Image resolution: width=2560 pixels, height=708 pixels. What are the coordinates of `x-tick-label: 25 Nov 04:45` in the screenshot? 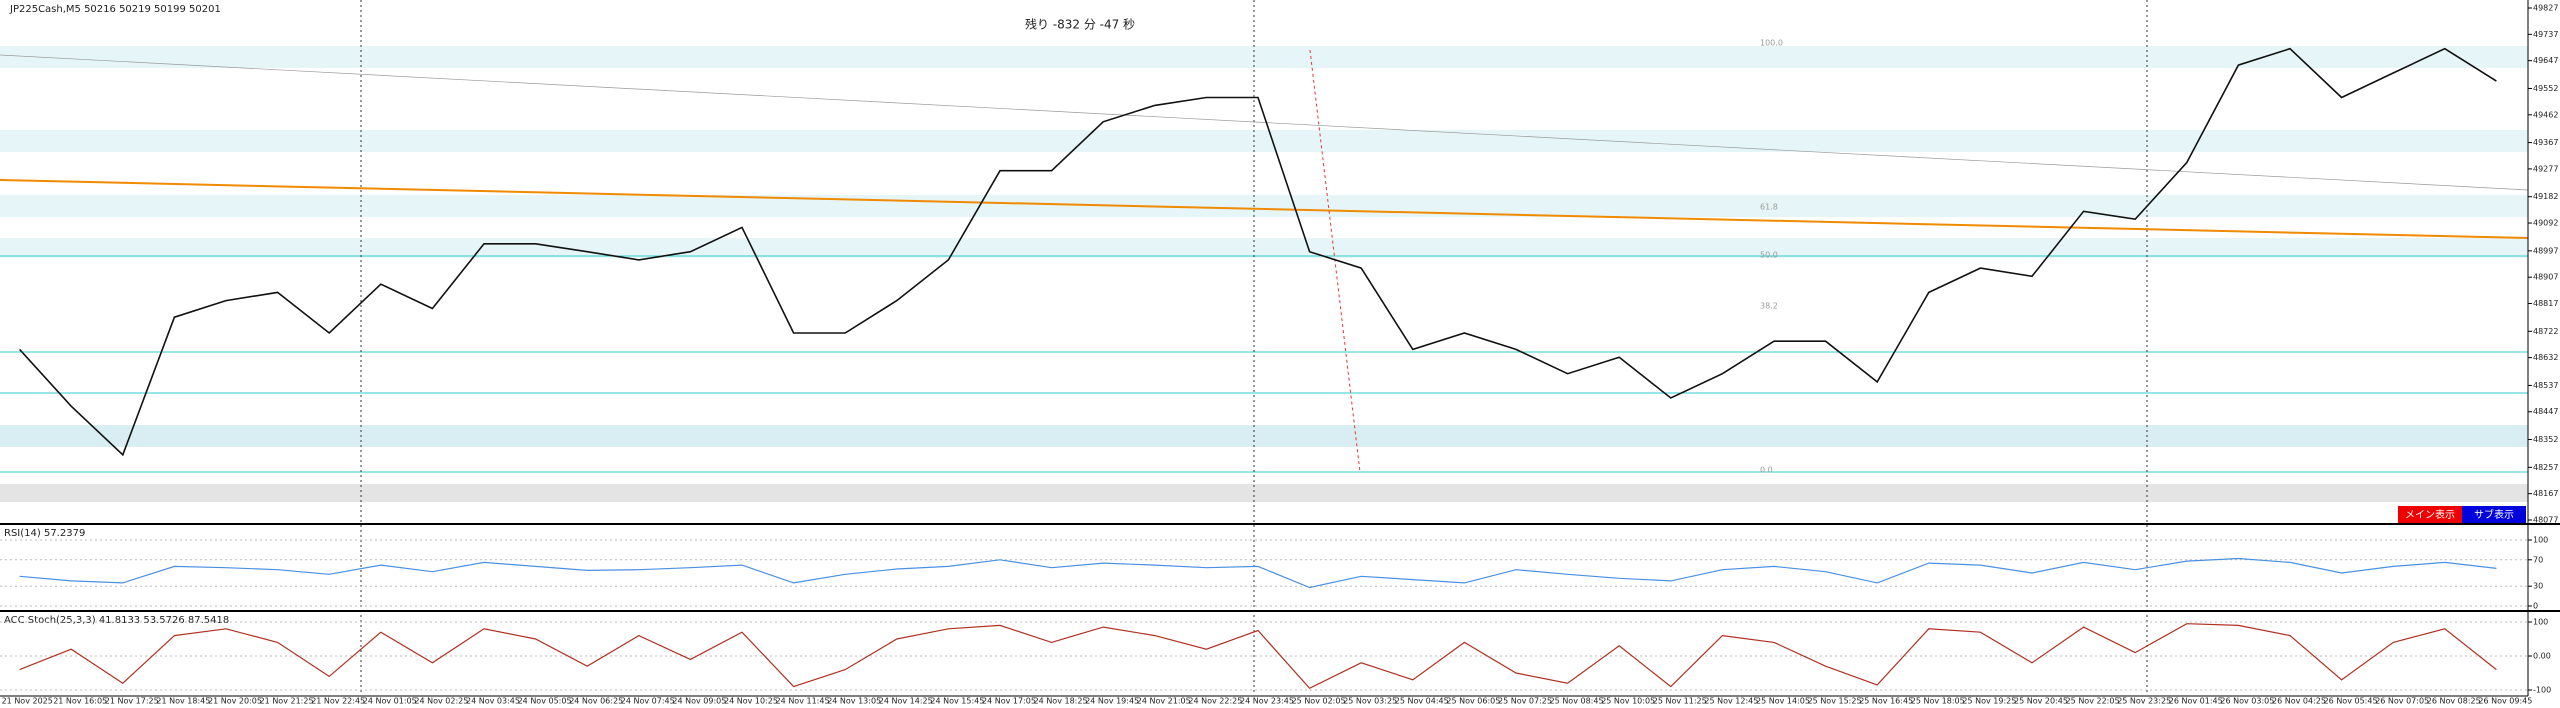 It's located at (1422, 701).